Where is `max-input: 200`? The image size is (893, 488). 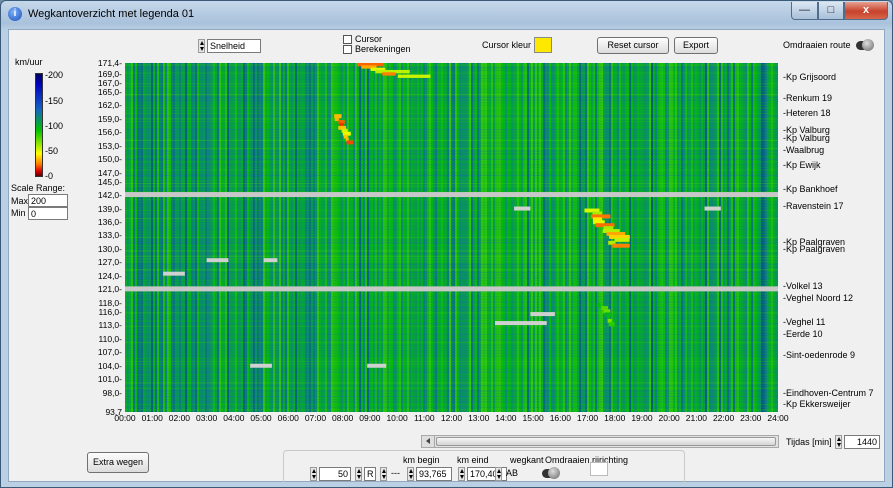
max-input: 200 is located at coordinates (48, 200).